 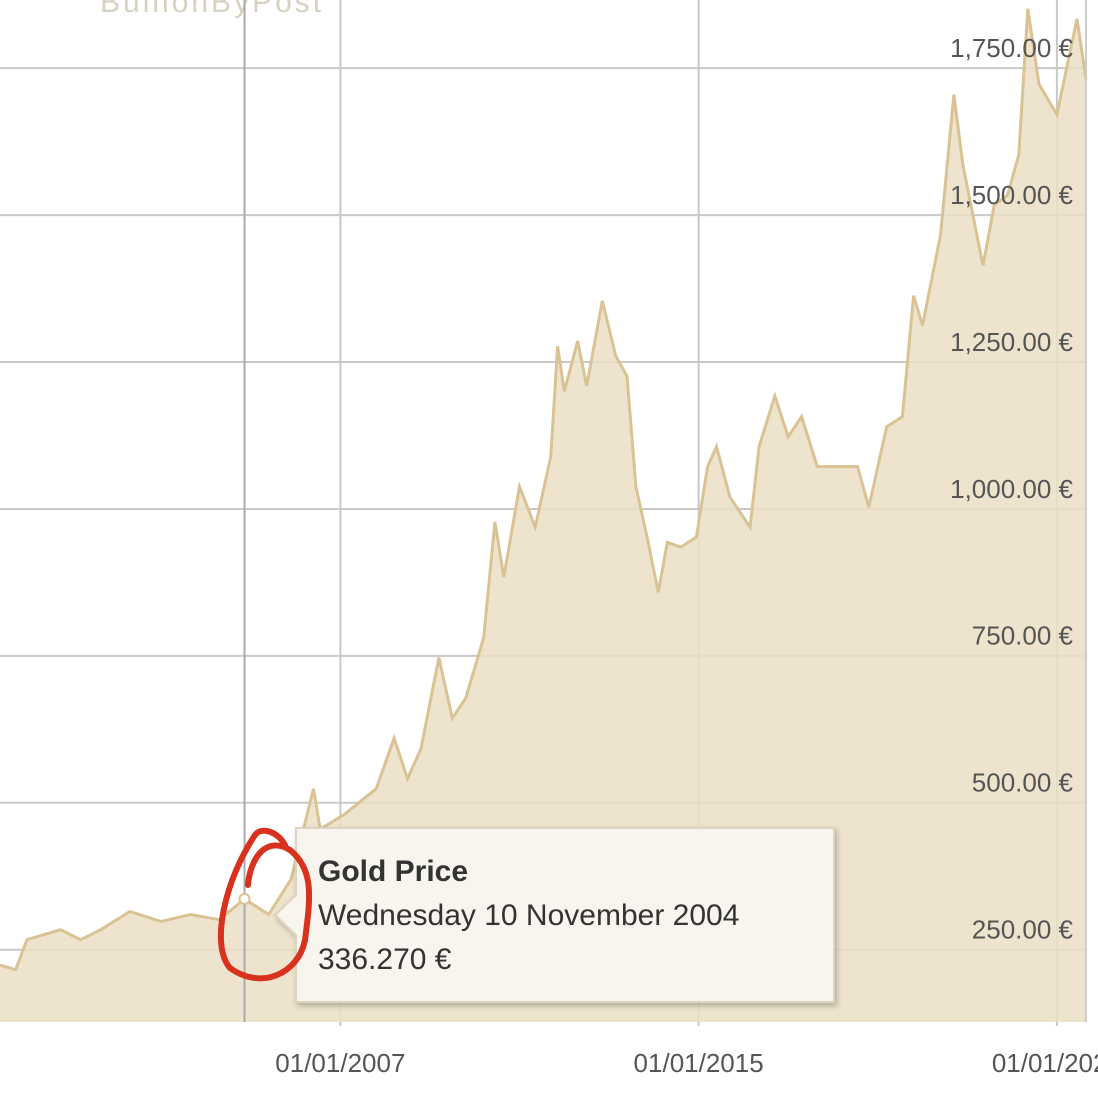 I want to click on y-tick-label: 500.00 €, so click(x=1023, y=783).